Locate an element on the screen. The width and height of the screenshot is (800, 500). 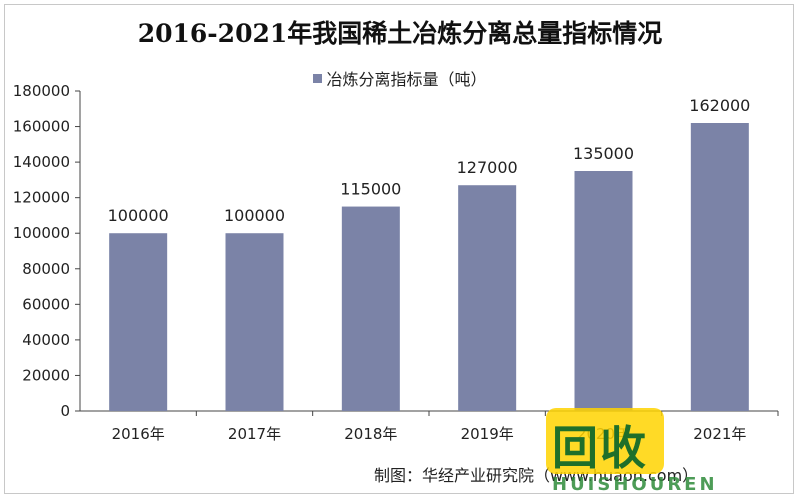
x-tick-label: 2016年 is located at coordinates (138, 434).